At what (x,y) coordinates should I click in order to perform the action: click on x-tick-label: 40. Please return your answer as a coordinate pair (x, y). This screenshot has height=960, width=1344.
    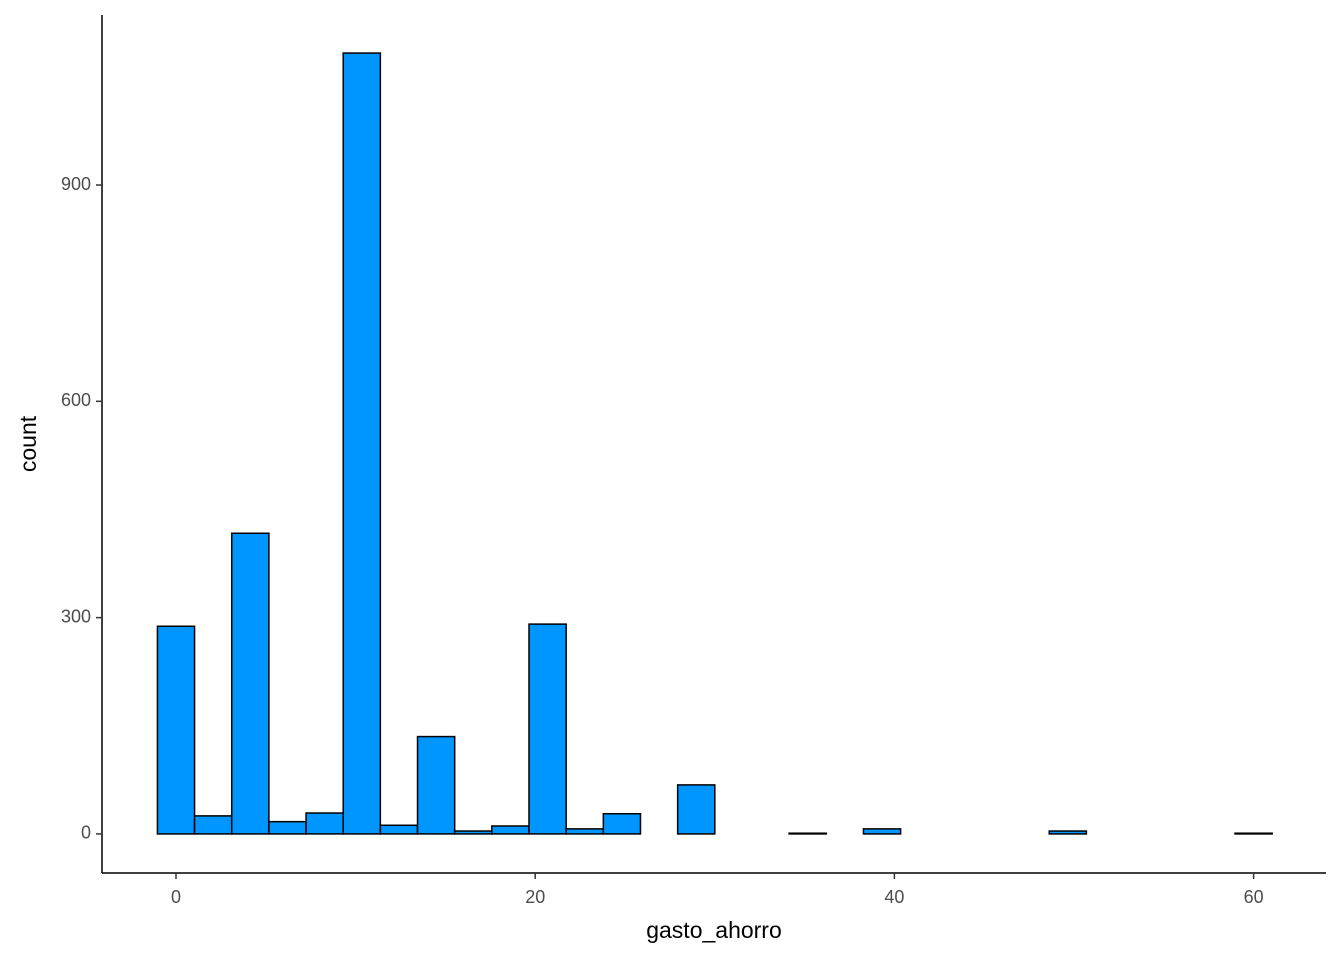
    Looking at the image, I should click on (894, 897).